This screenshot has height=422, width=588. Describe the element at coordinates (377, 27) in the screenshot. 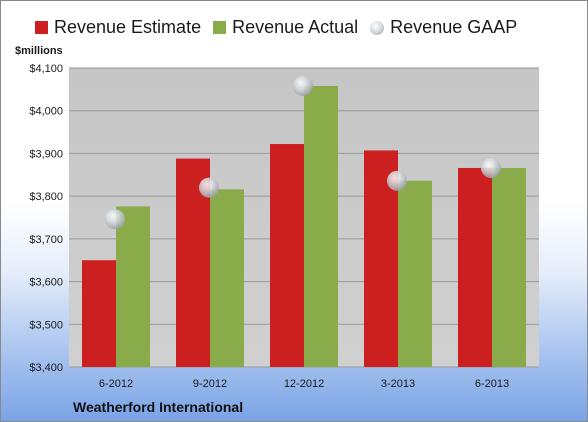

I see `legend-marker-gaap` at that location.